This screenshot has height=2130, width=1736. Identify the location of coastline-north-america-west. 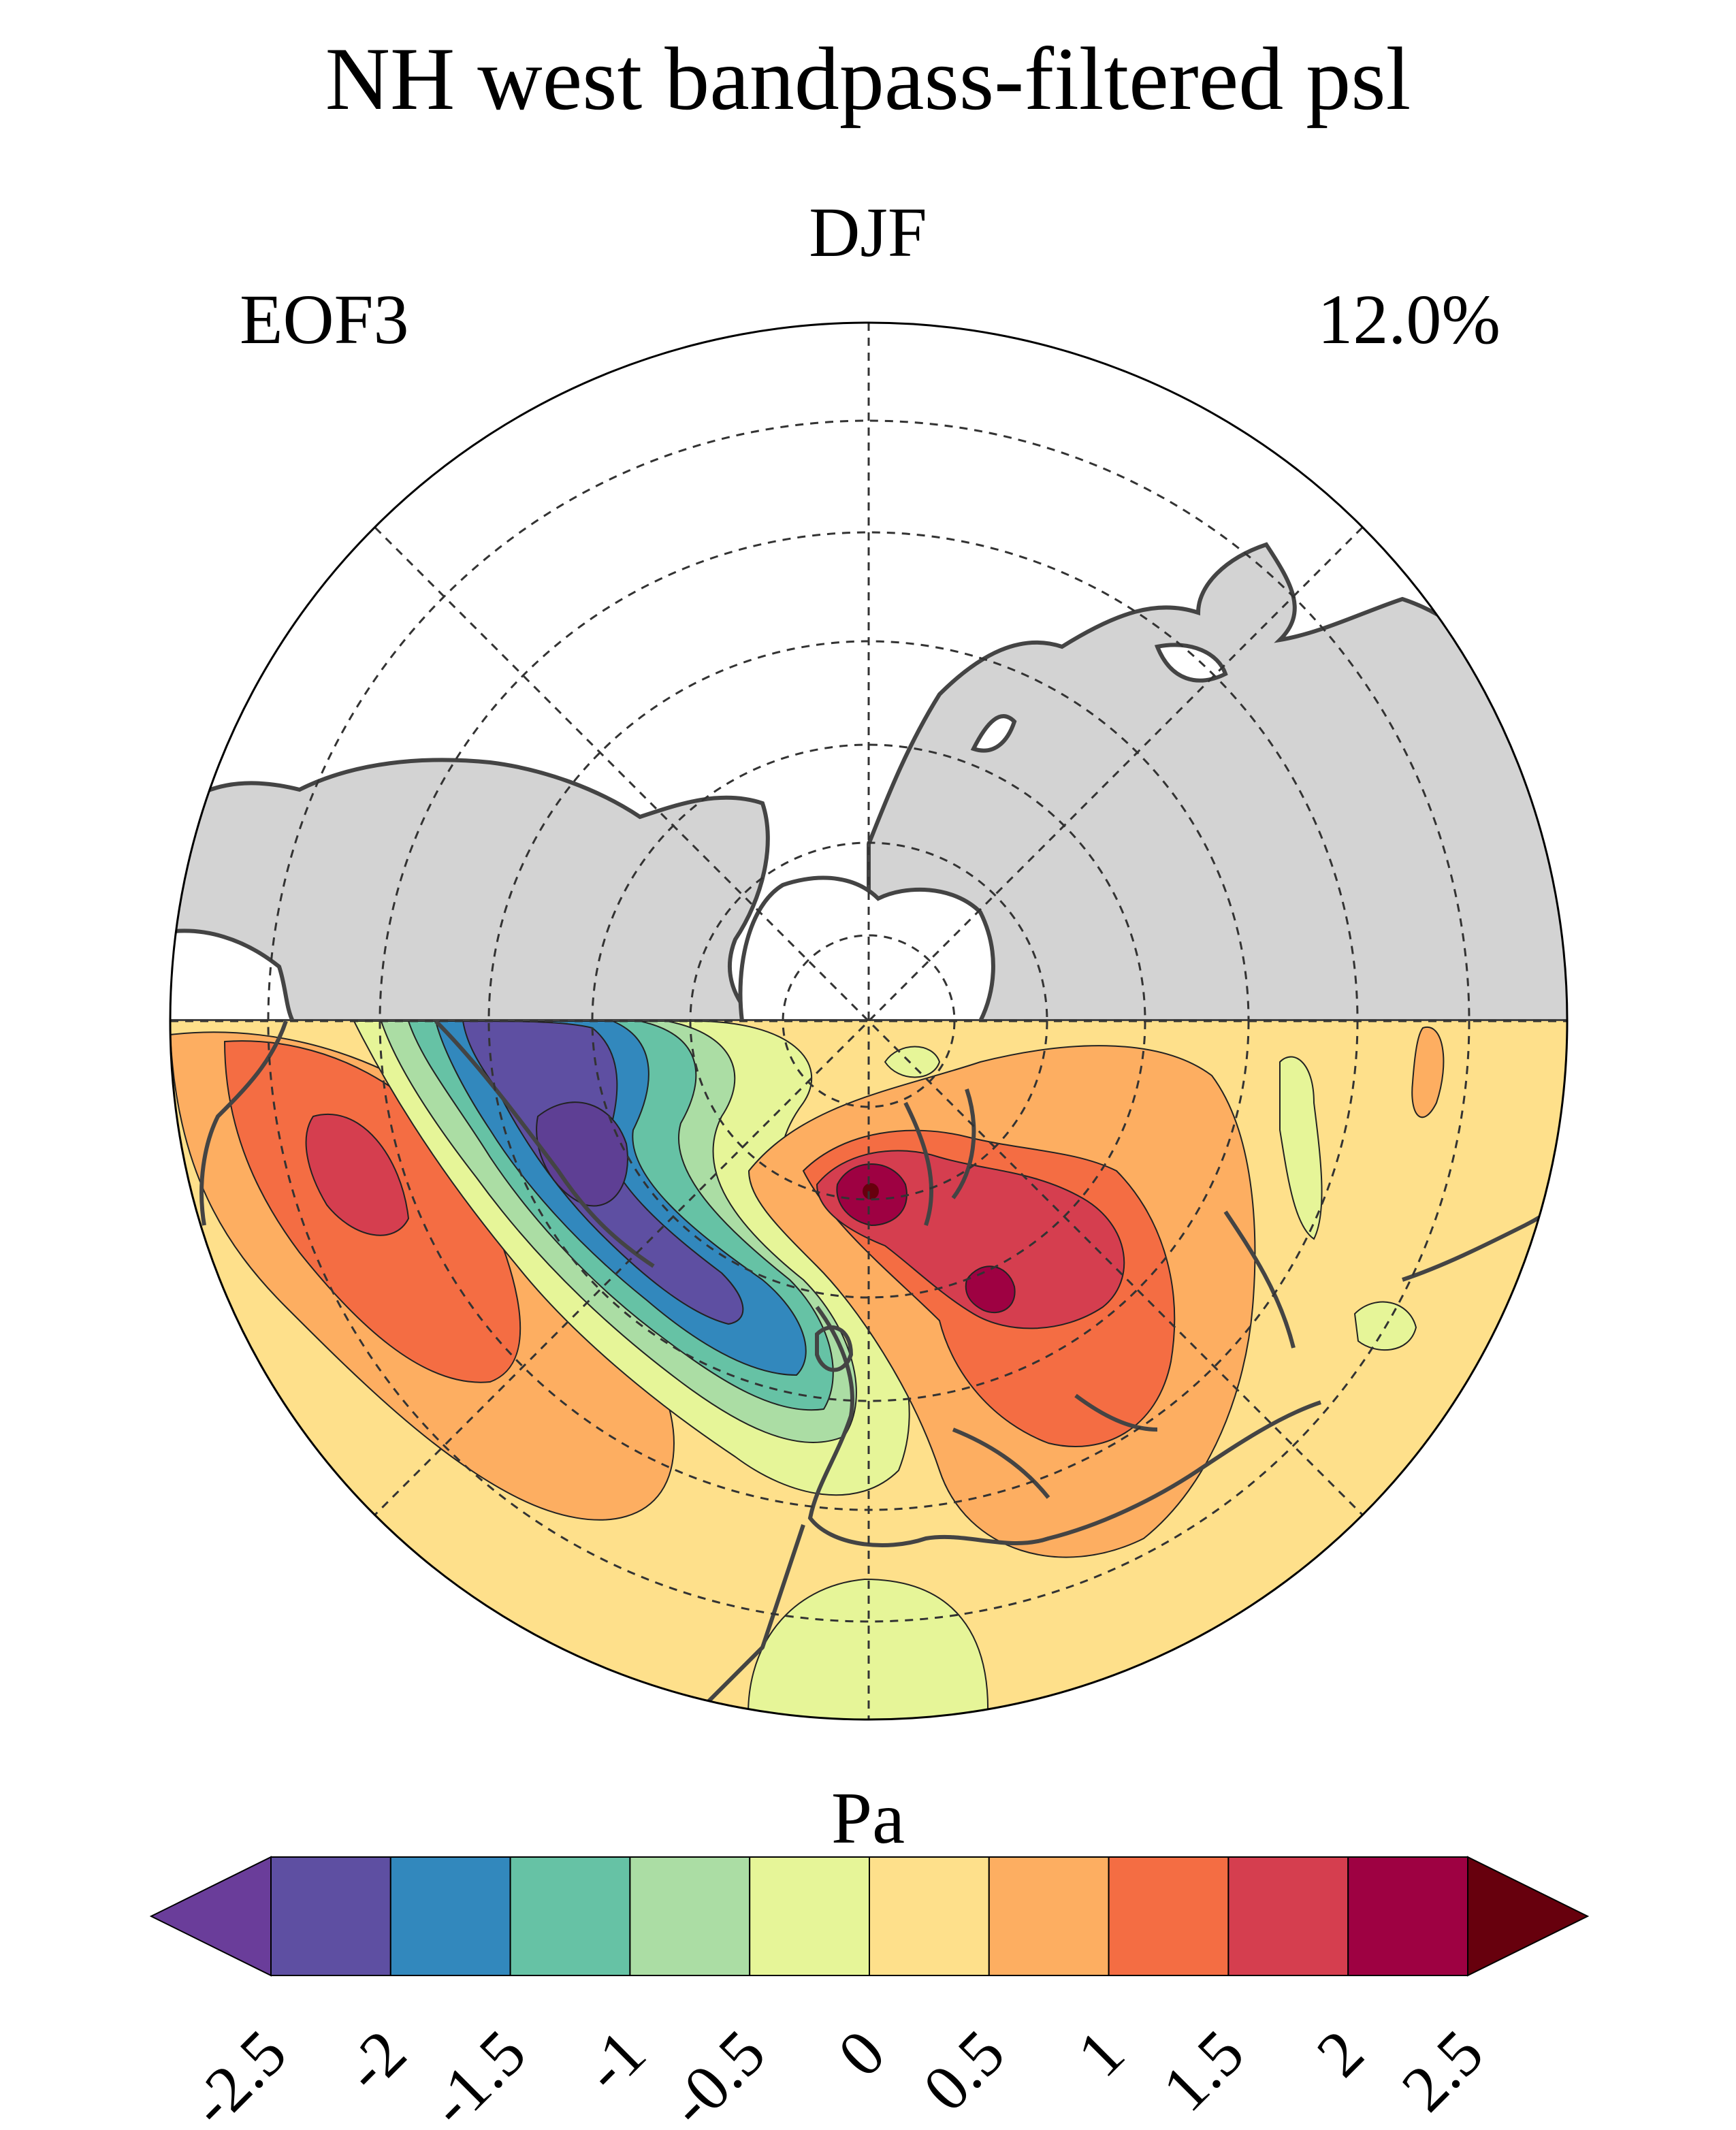
(244, 1123).